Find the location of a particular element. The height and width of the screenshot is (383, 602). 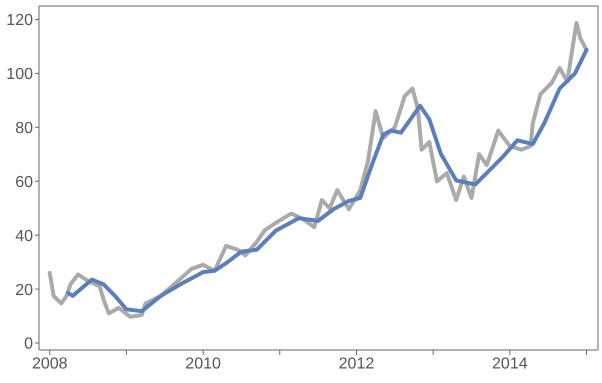

x-tick-label: 2008 is located at coordinates (50, 363).